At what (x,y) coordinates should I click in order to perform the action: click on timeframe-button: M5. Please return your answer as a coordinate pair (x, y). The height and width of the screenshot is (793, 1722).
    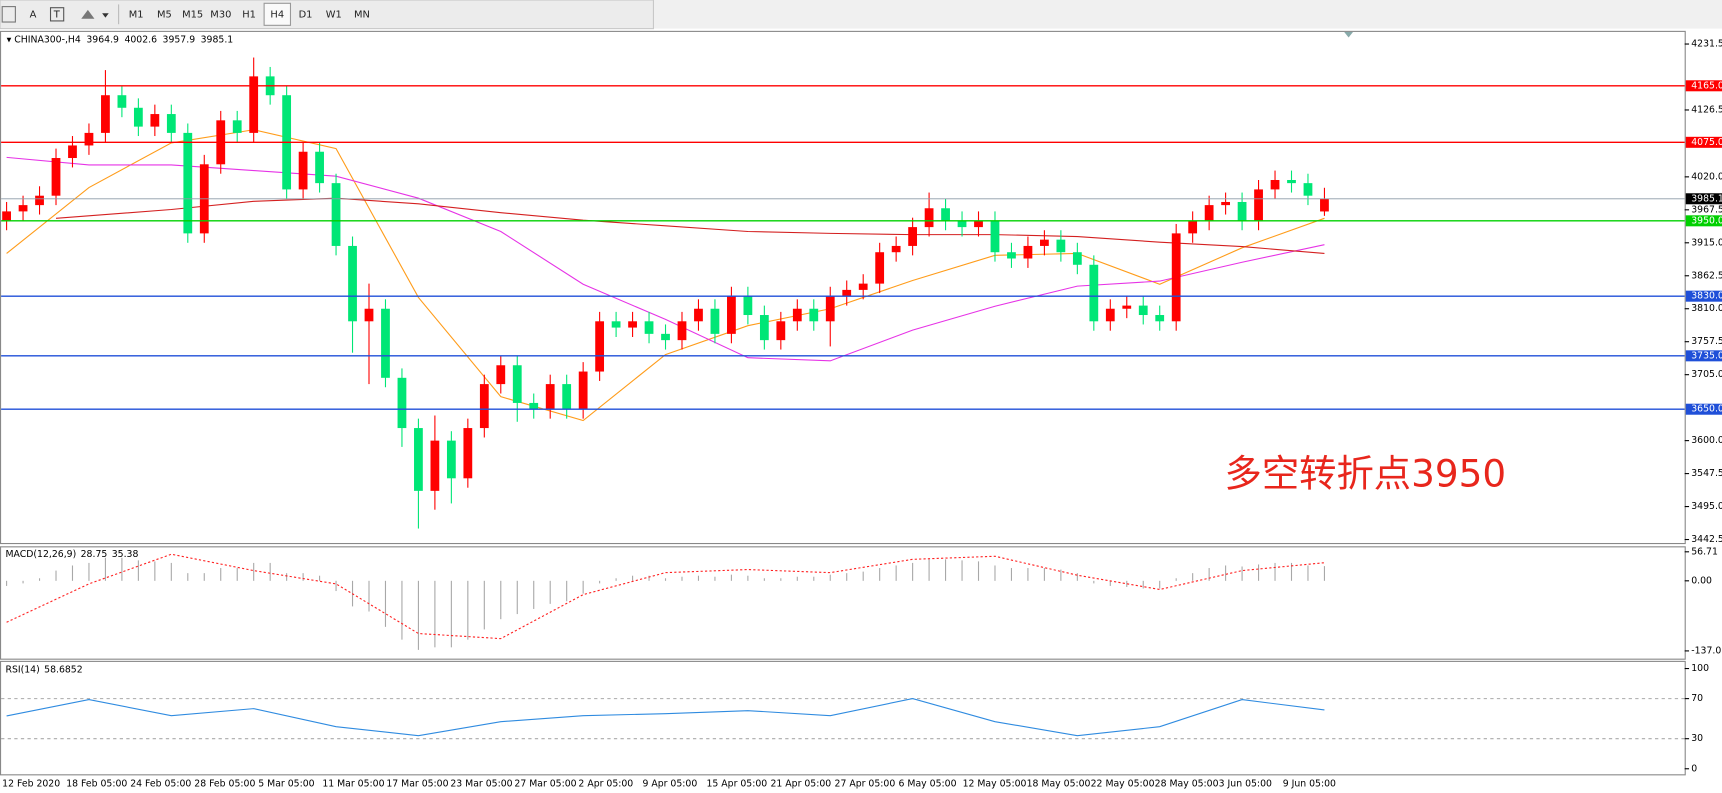
    Looking at the image, I should click on (164, 14).